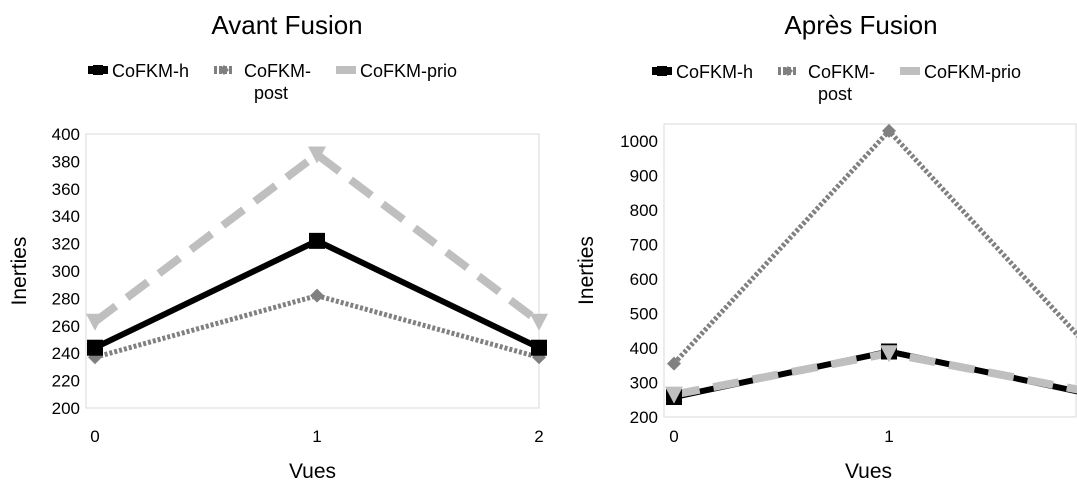 The width and height of the screenshot is (1077, 486). Describe the element at coordinates (644, 176) in the screenshot. I see `y-tick-label: 900` at that location.